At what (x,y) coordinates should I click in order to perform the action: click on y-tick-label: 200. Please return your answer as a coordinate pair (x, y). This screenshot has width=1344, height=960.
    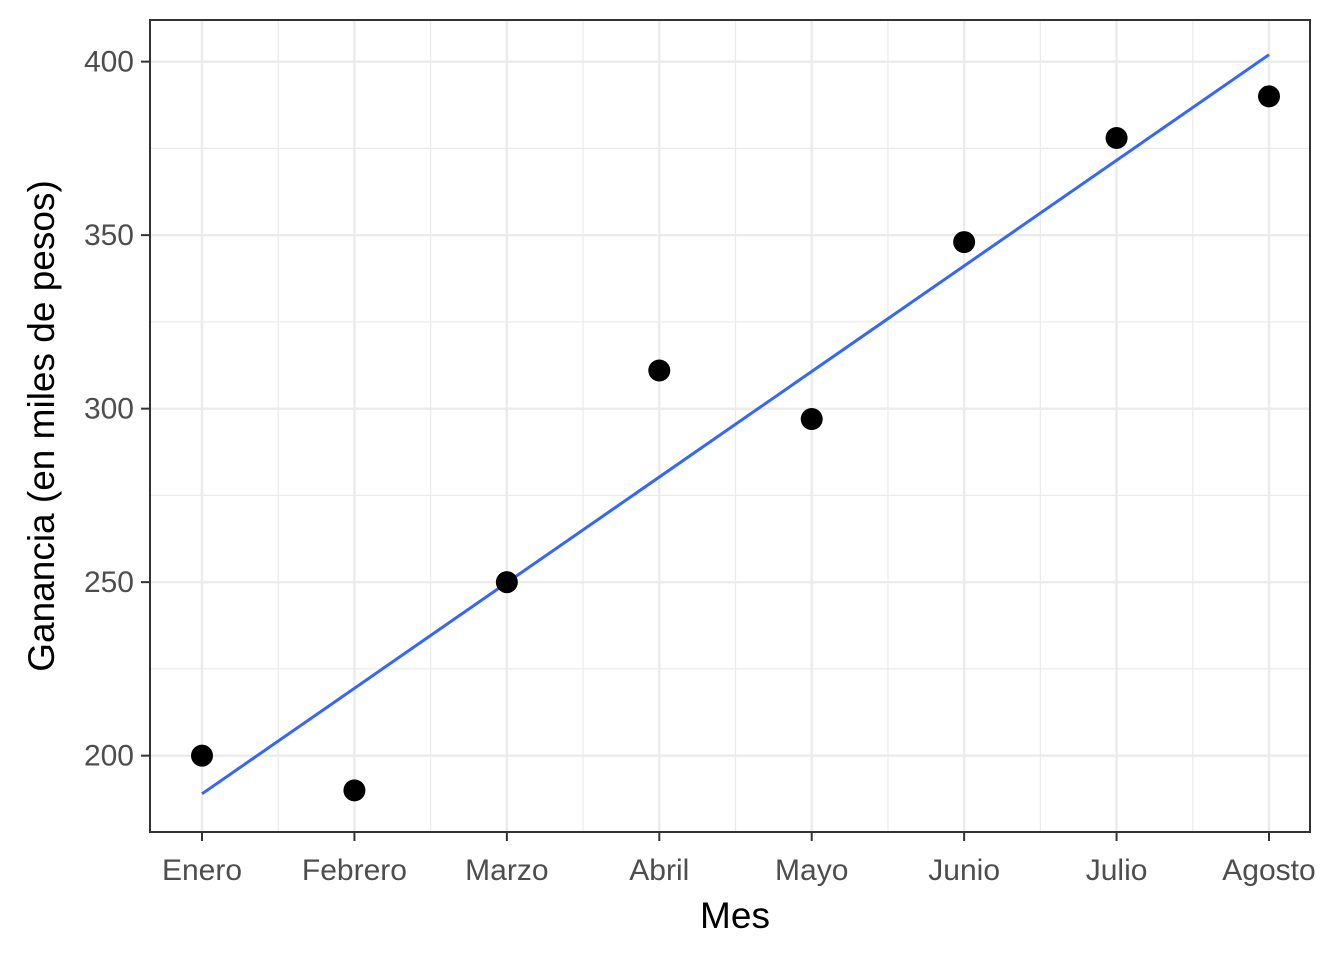
    Looking at the image, I should click on (109, 756).